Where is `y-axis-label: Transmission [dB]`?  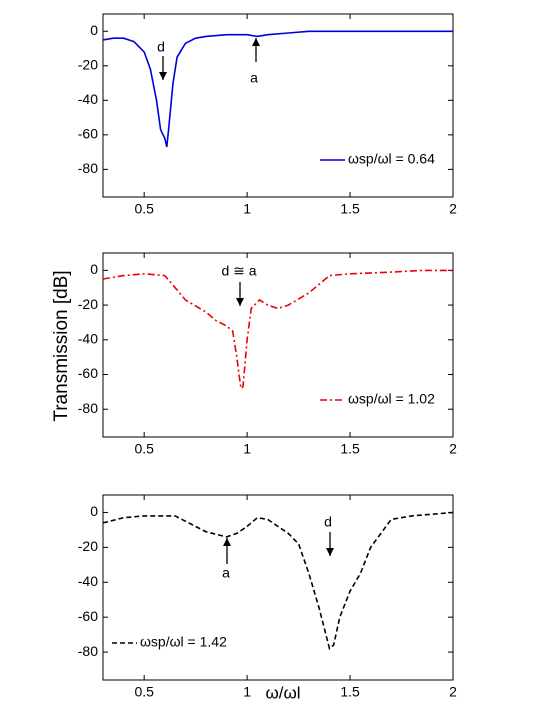
y-axis-label: Transmission [dB] is located at coordinates (61, 345).